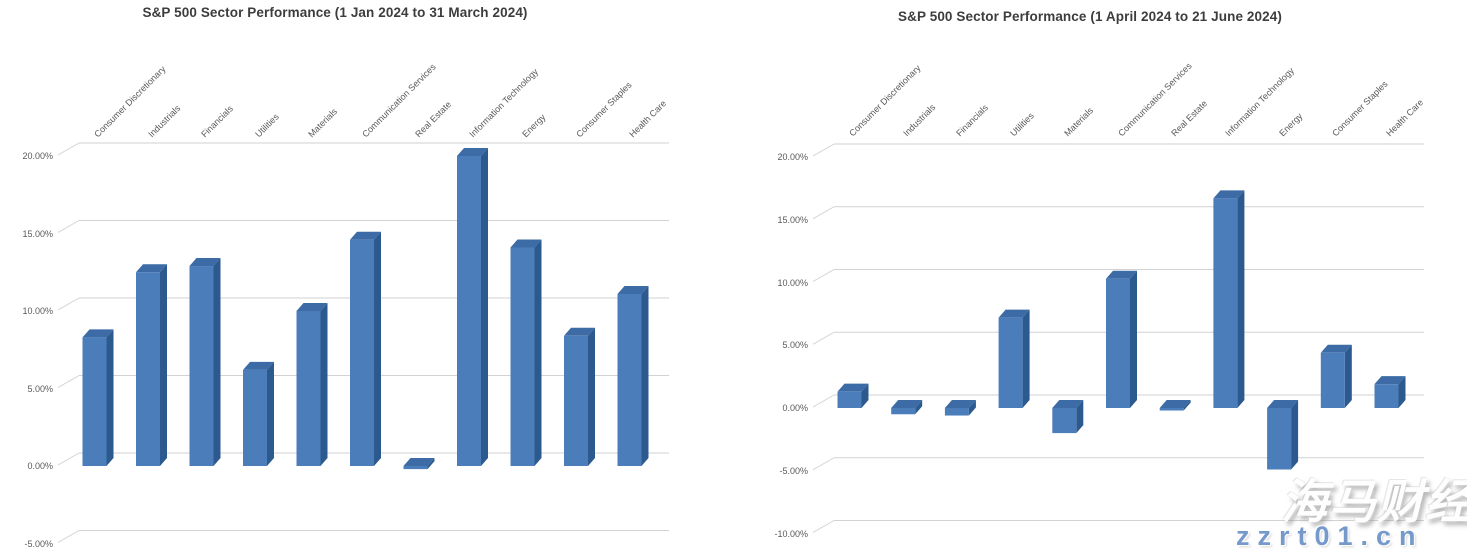  What do you see at coordinates (791, 533) in the screenshot?
I see `y-axis-tick-label: -10.00%` at bounding box center [791, 533].